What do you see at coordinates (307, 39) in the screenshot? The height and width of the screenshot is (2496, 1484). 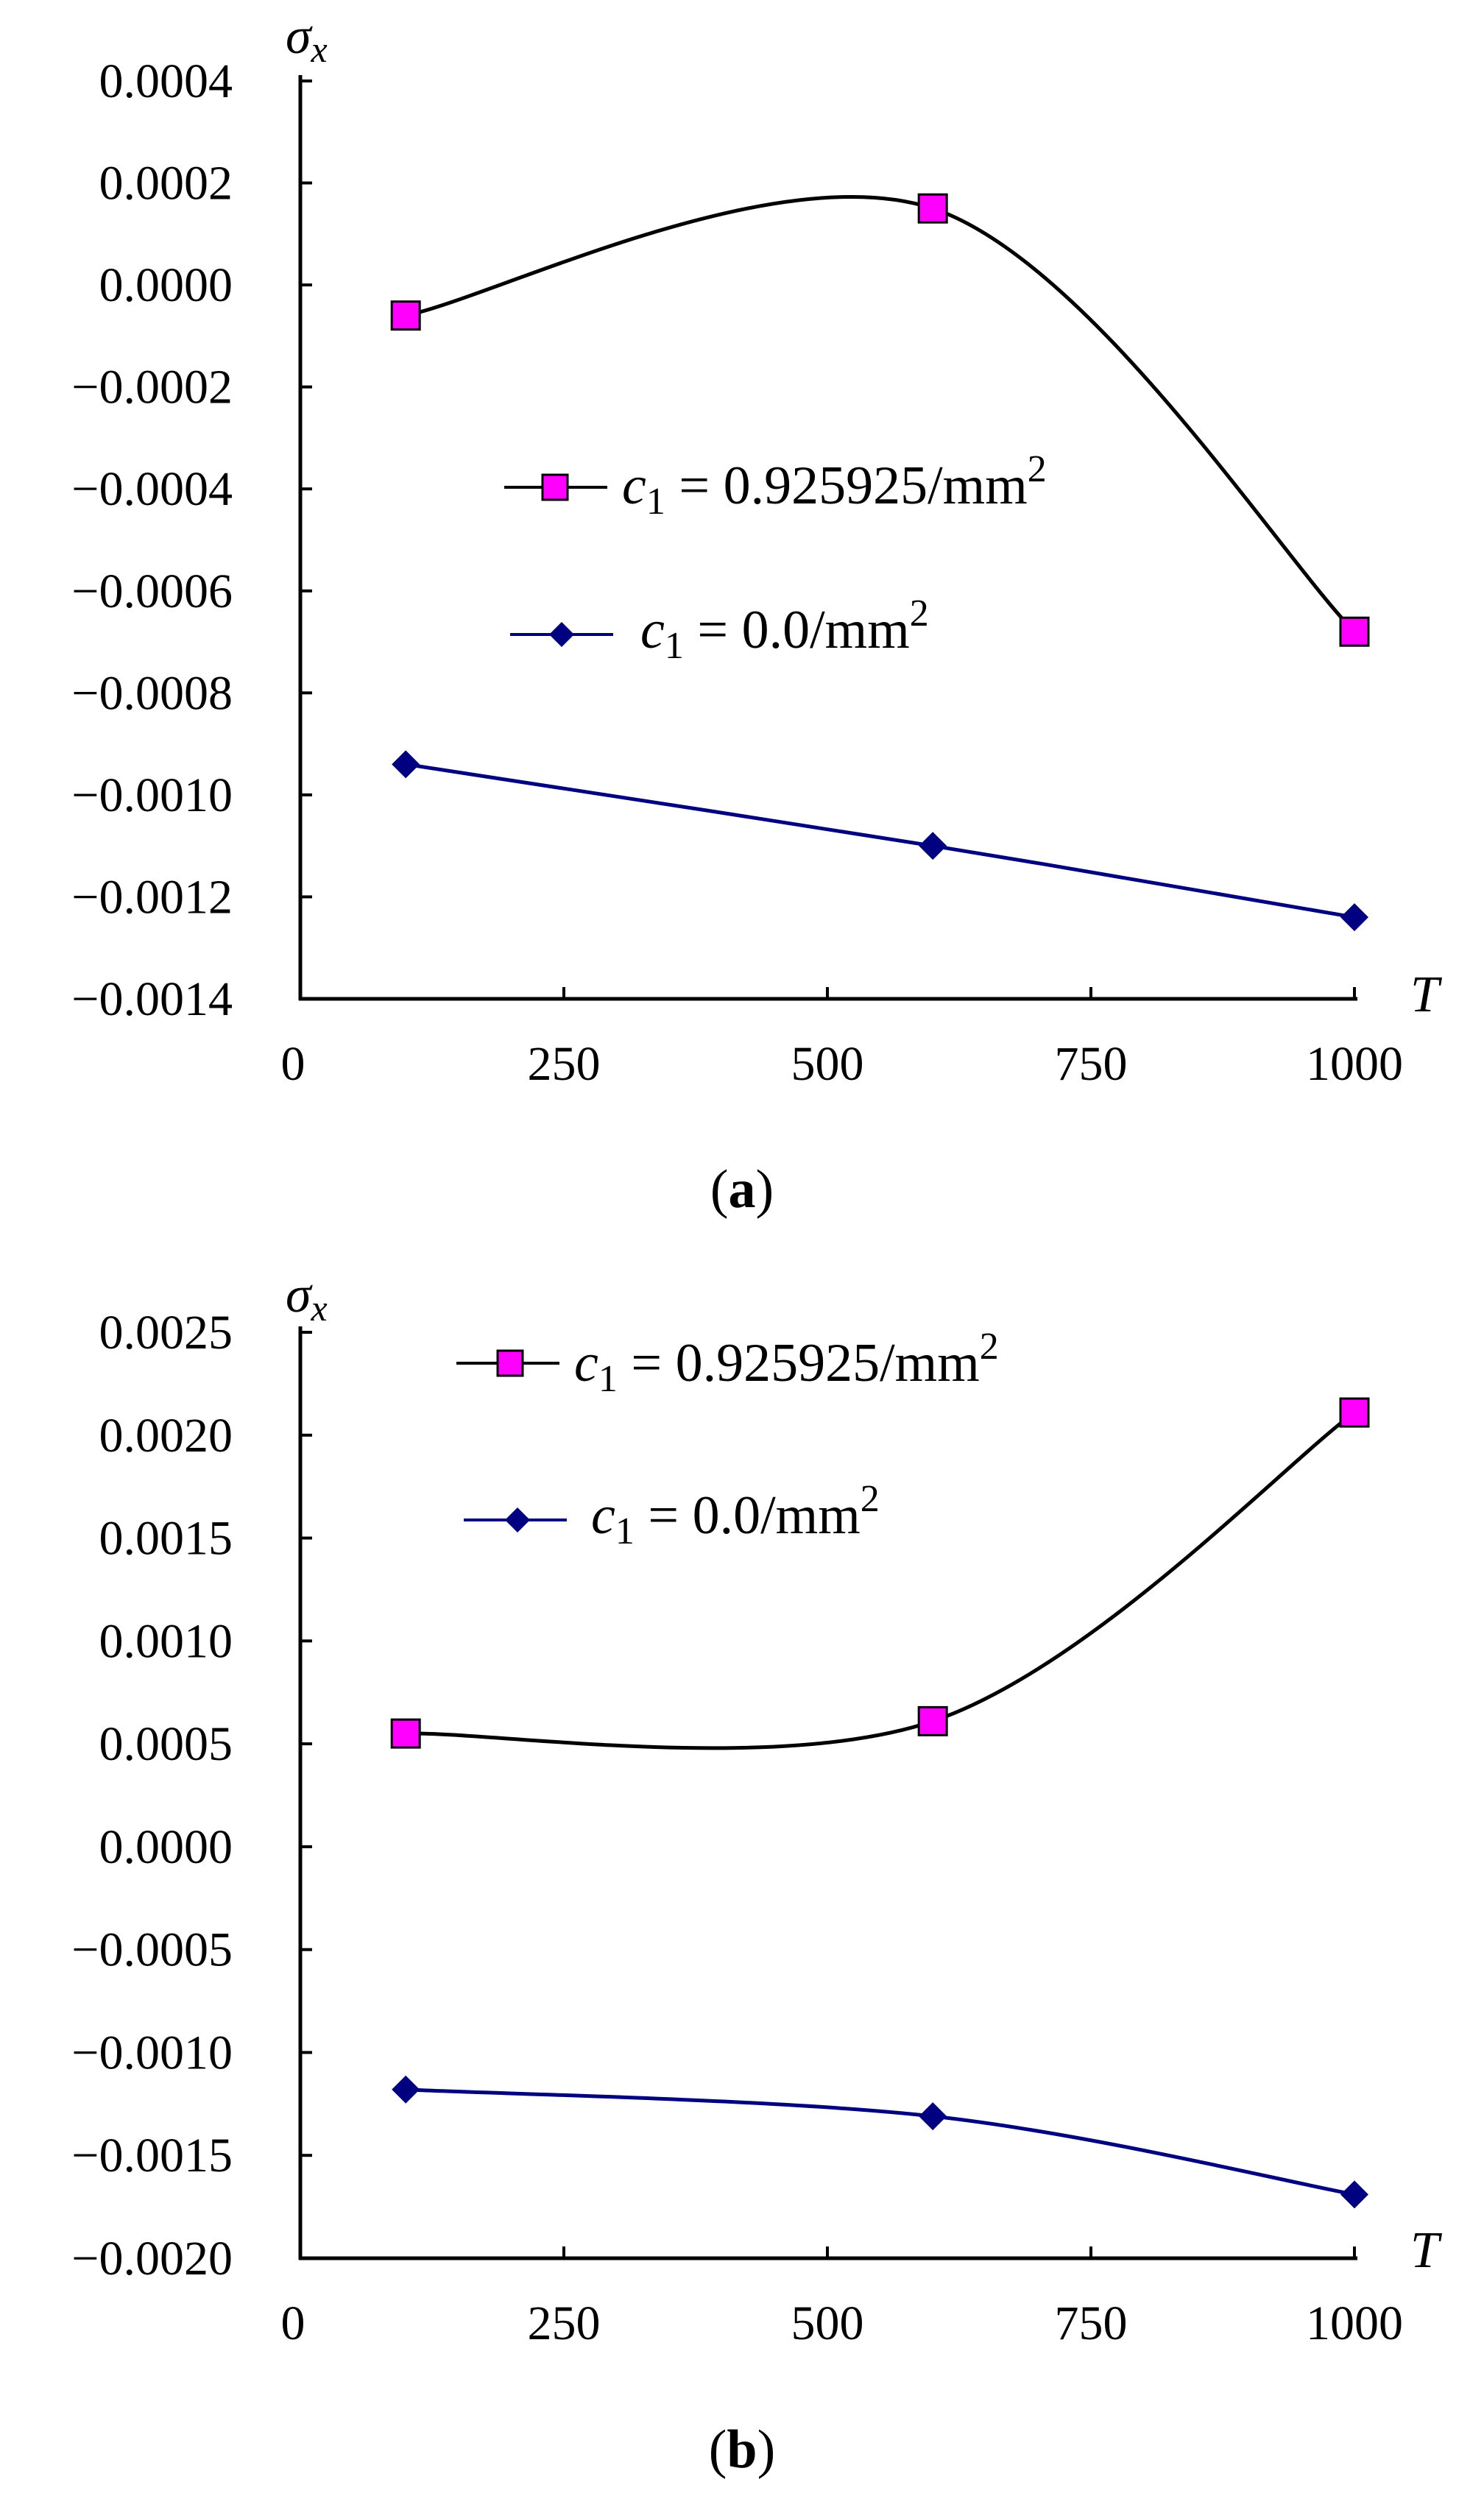 I see `y-axis-label-a: σx` at bounding box center [307, 39].